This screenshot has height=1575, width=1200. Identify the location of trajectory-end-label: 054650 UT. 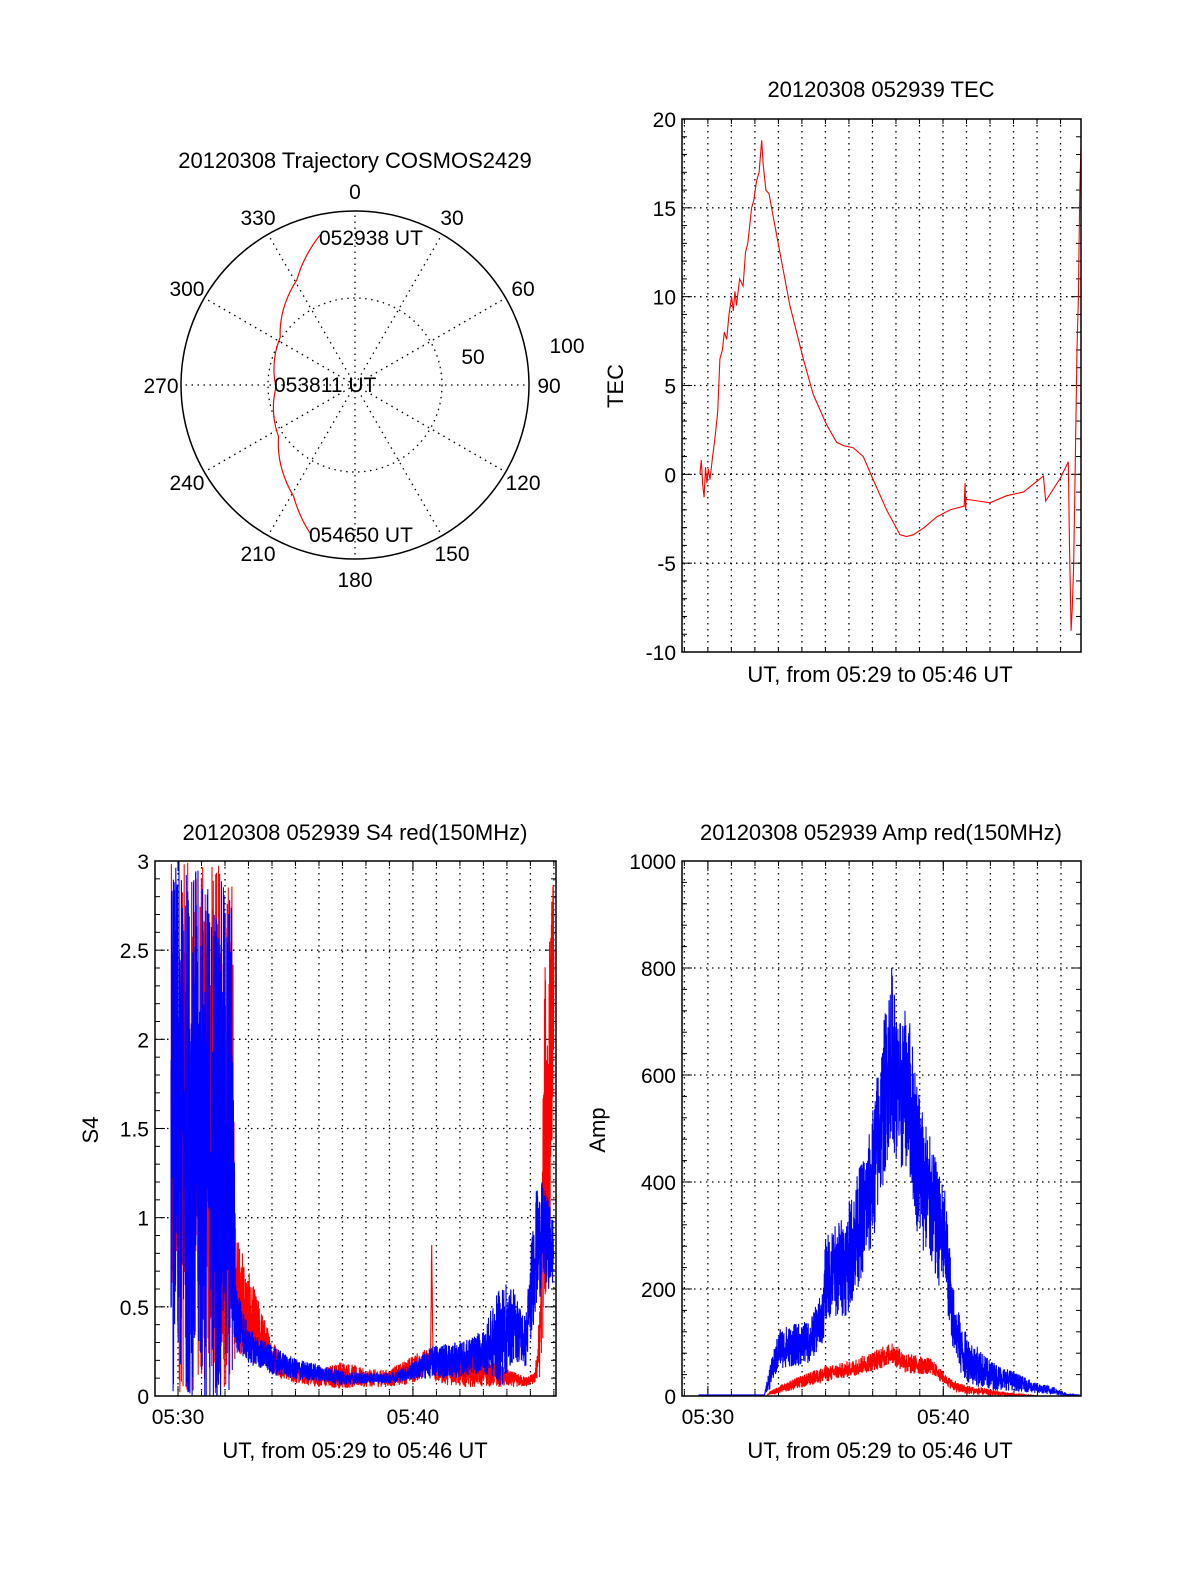
(361, 535).